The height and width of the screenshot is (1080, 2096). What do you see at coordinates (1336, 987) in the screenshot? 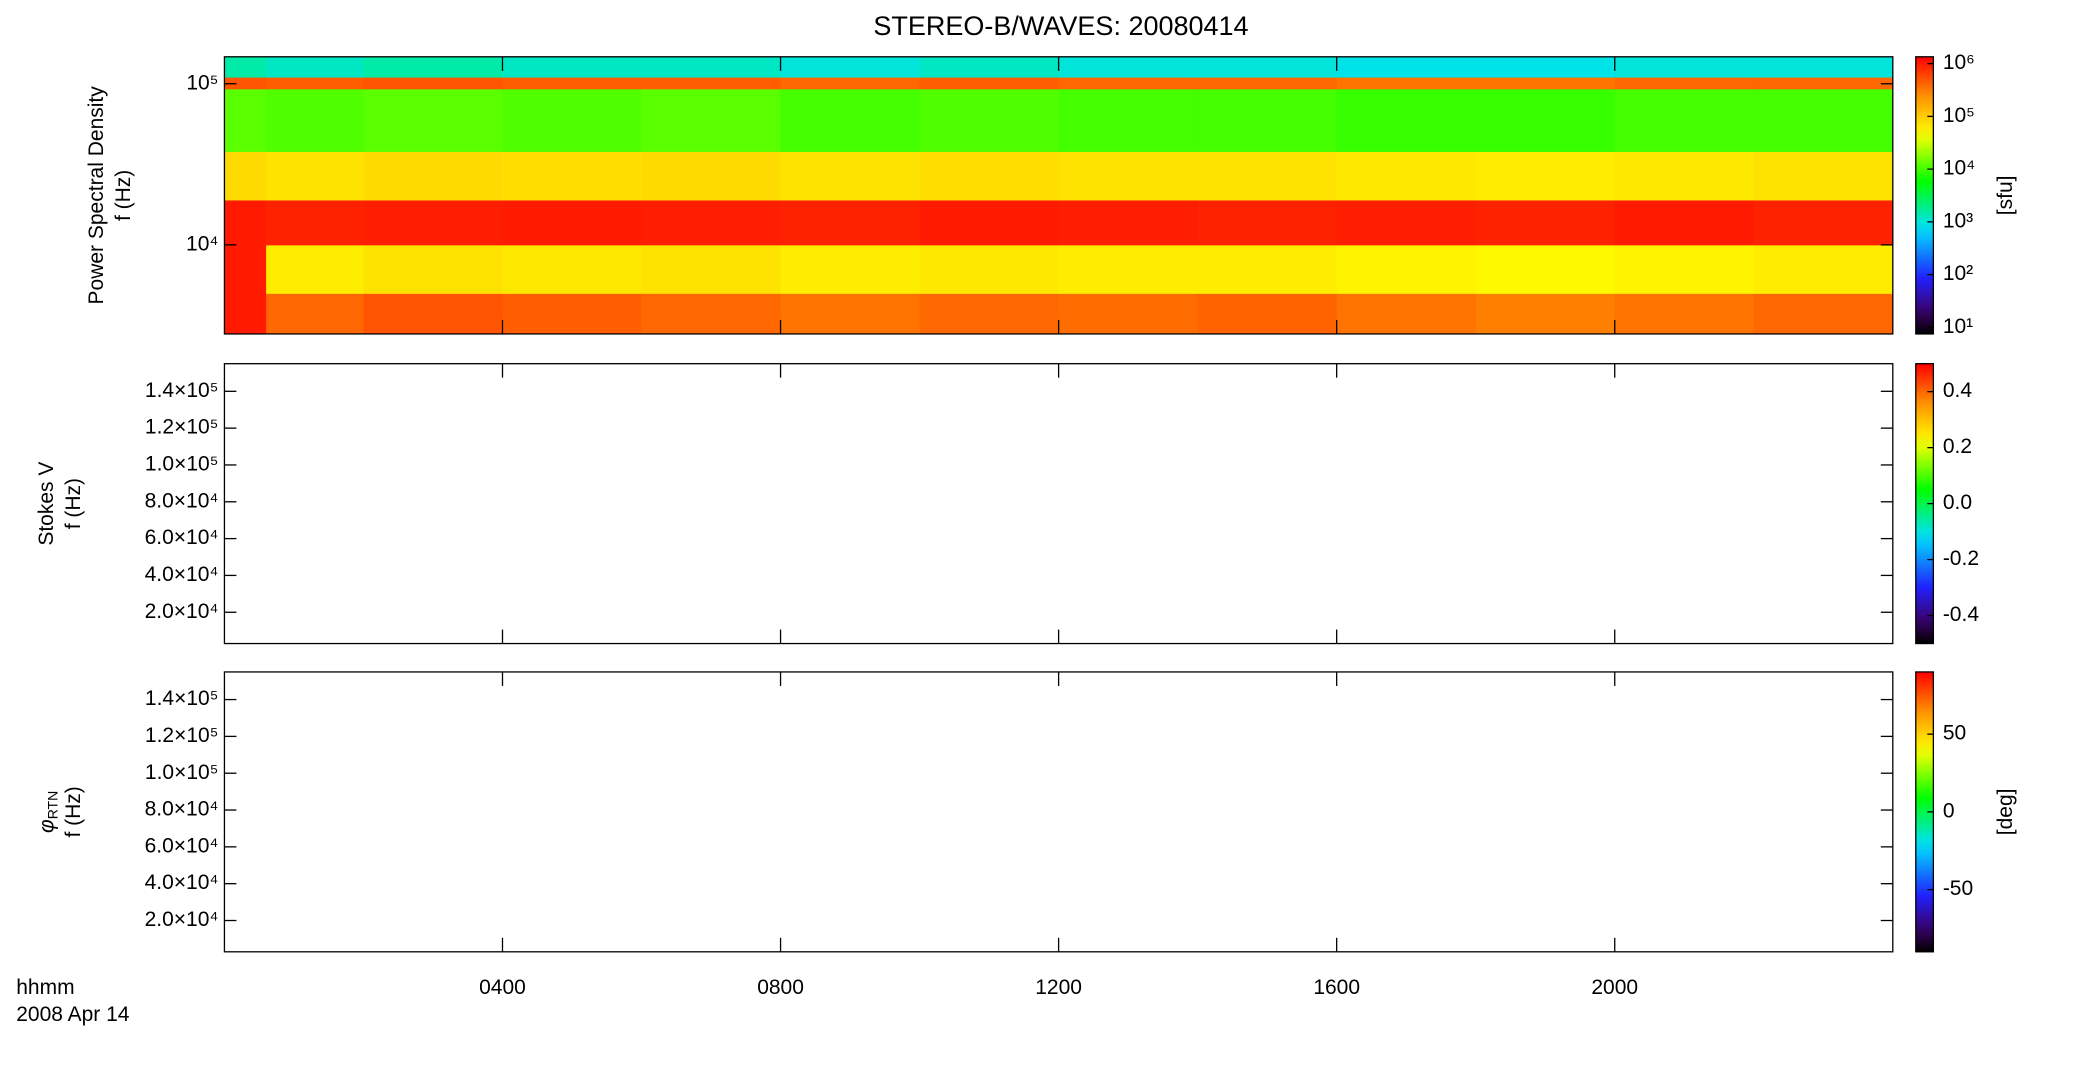
I see `x-tick-label: 1600` at bounding box center [1336, 987].